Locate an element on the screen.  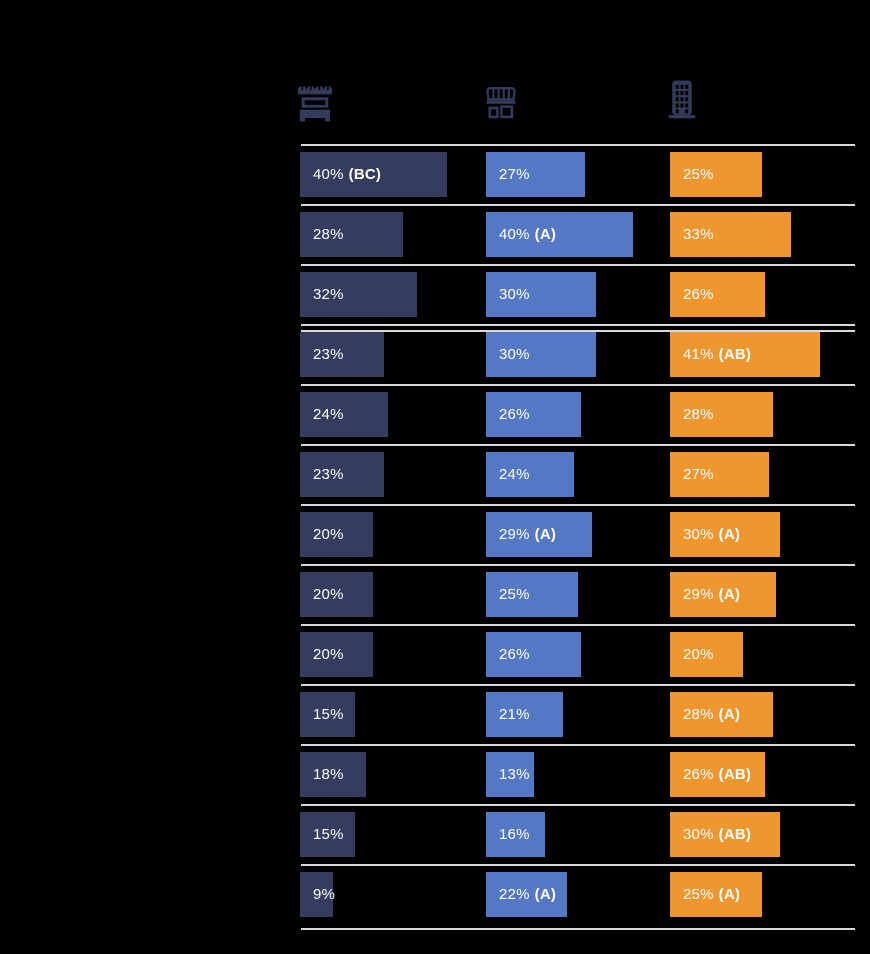
bar-market-stall: 24% is located at coordinates (344, 414).